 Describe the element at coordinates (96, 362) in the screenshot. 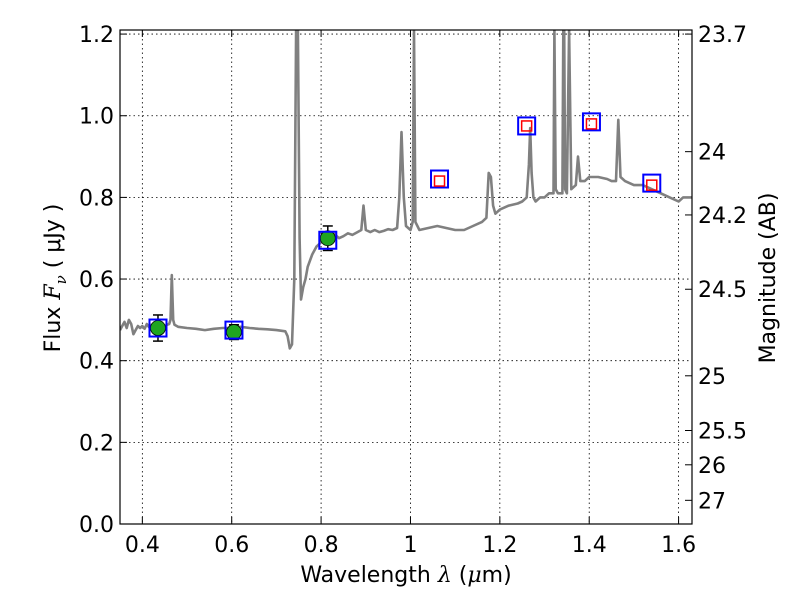

I see `y-tick-label: 0.4` at that location.